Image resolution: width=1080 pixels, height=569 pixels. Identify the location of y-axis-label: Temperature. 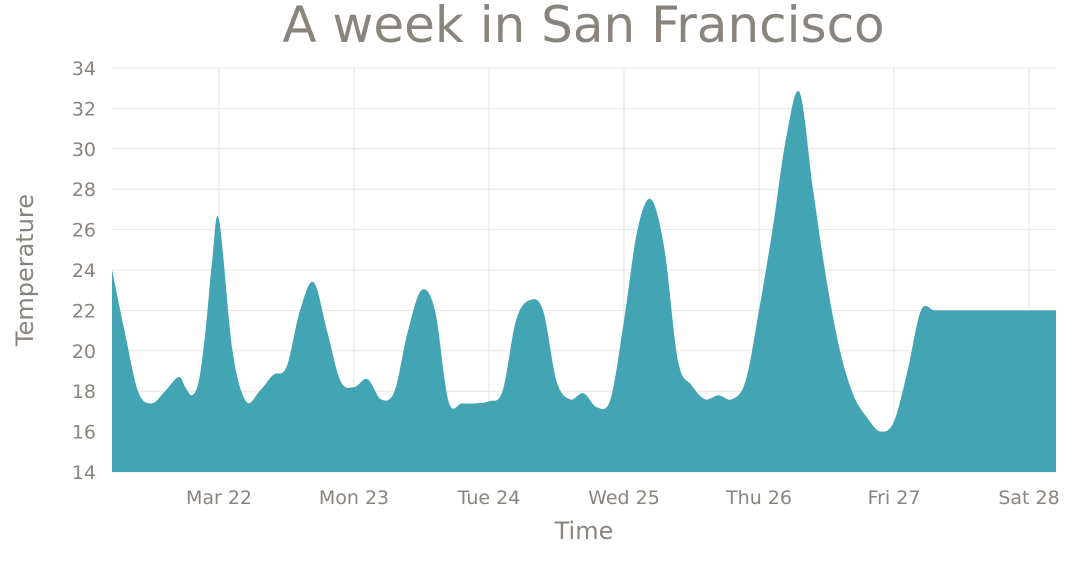
(25, 270).